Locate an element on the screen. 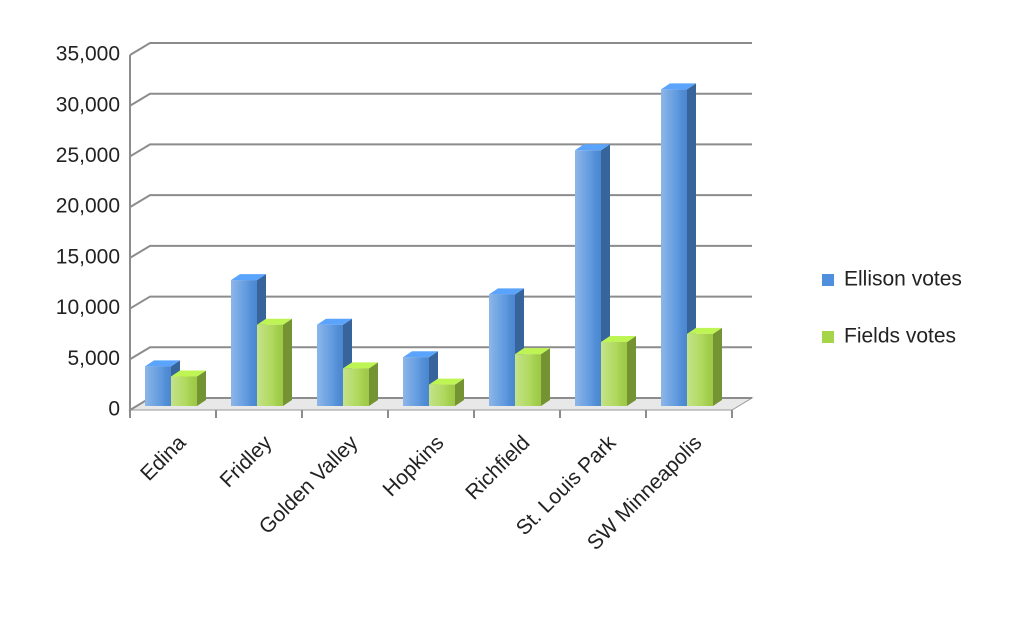  x-tick-label: Fridley is located at coordinates (246, 461).